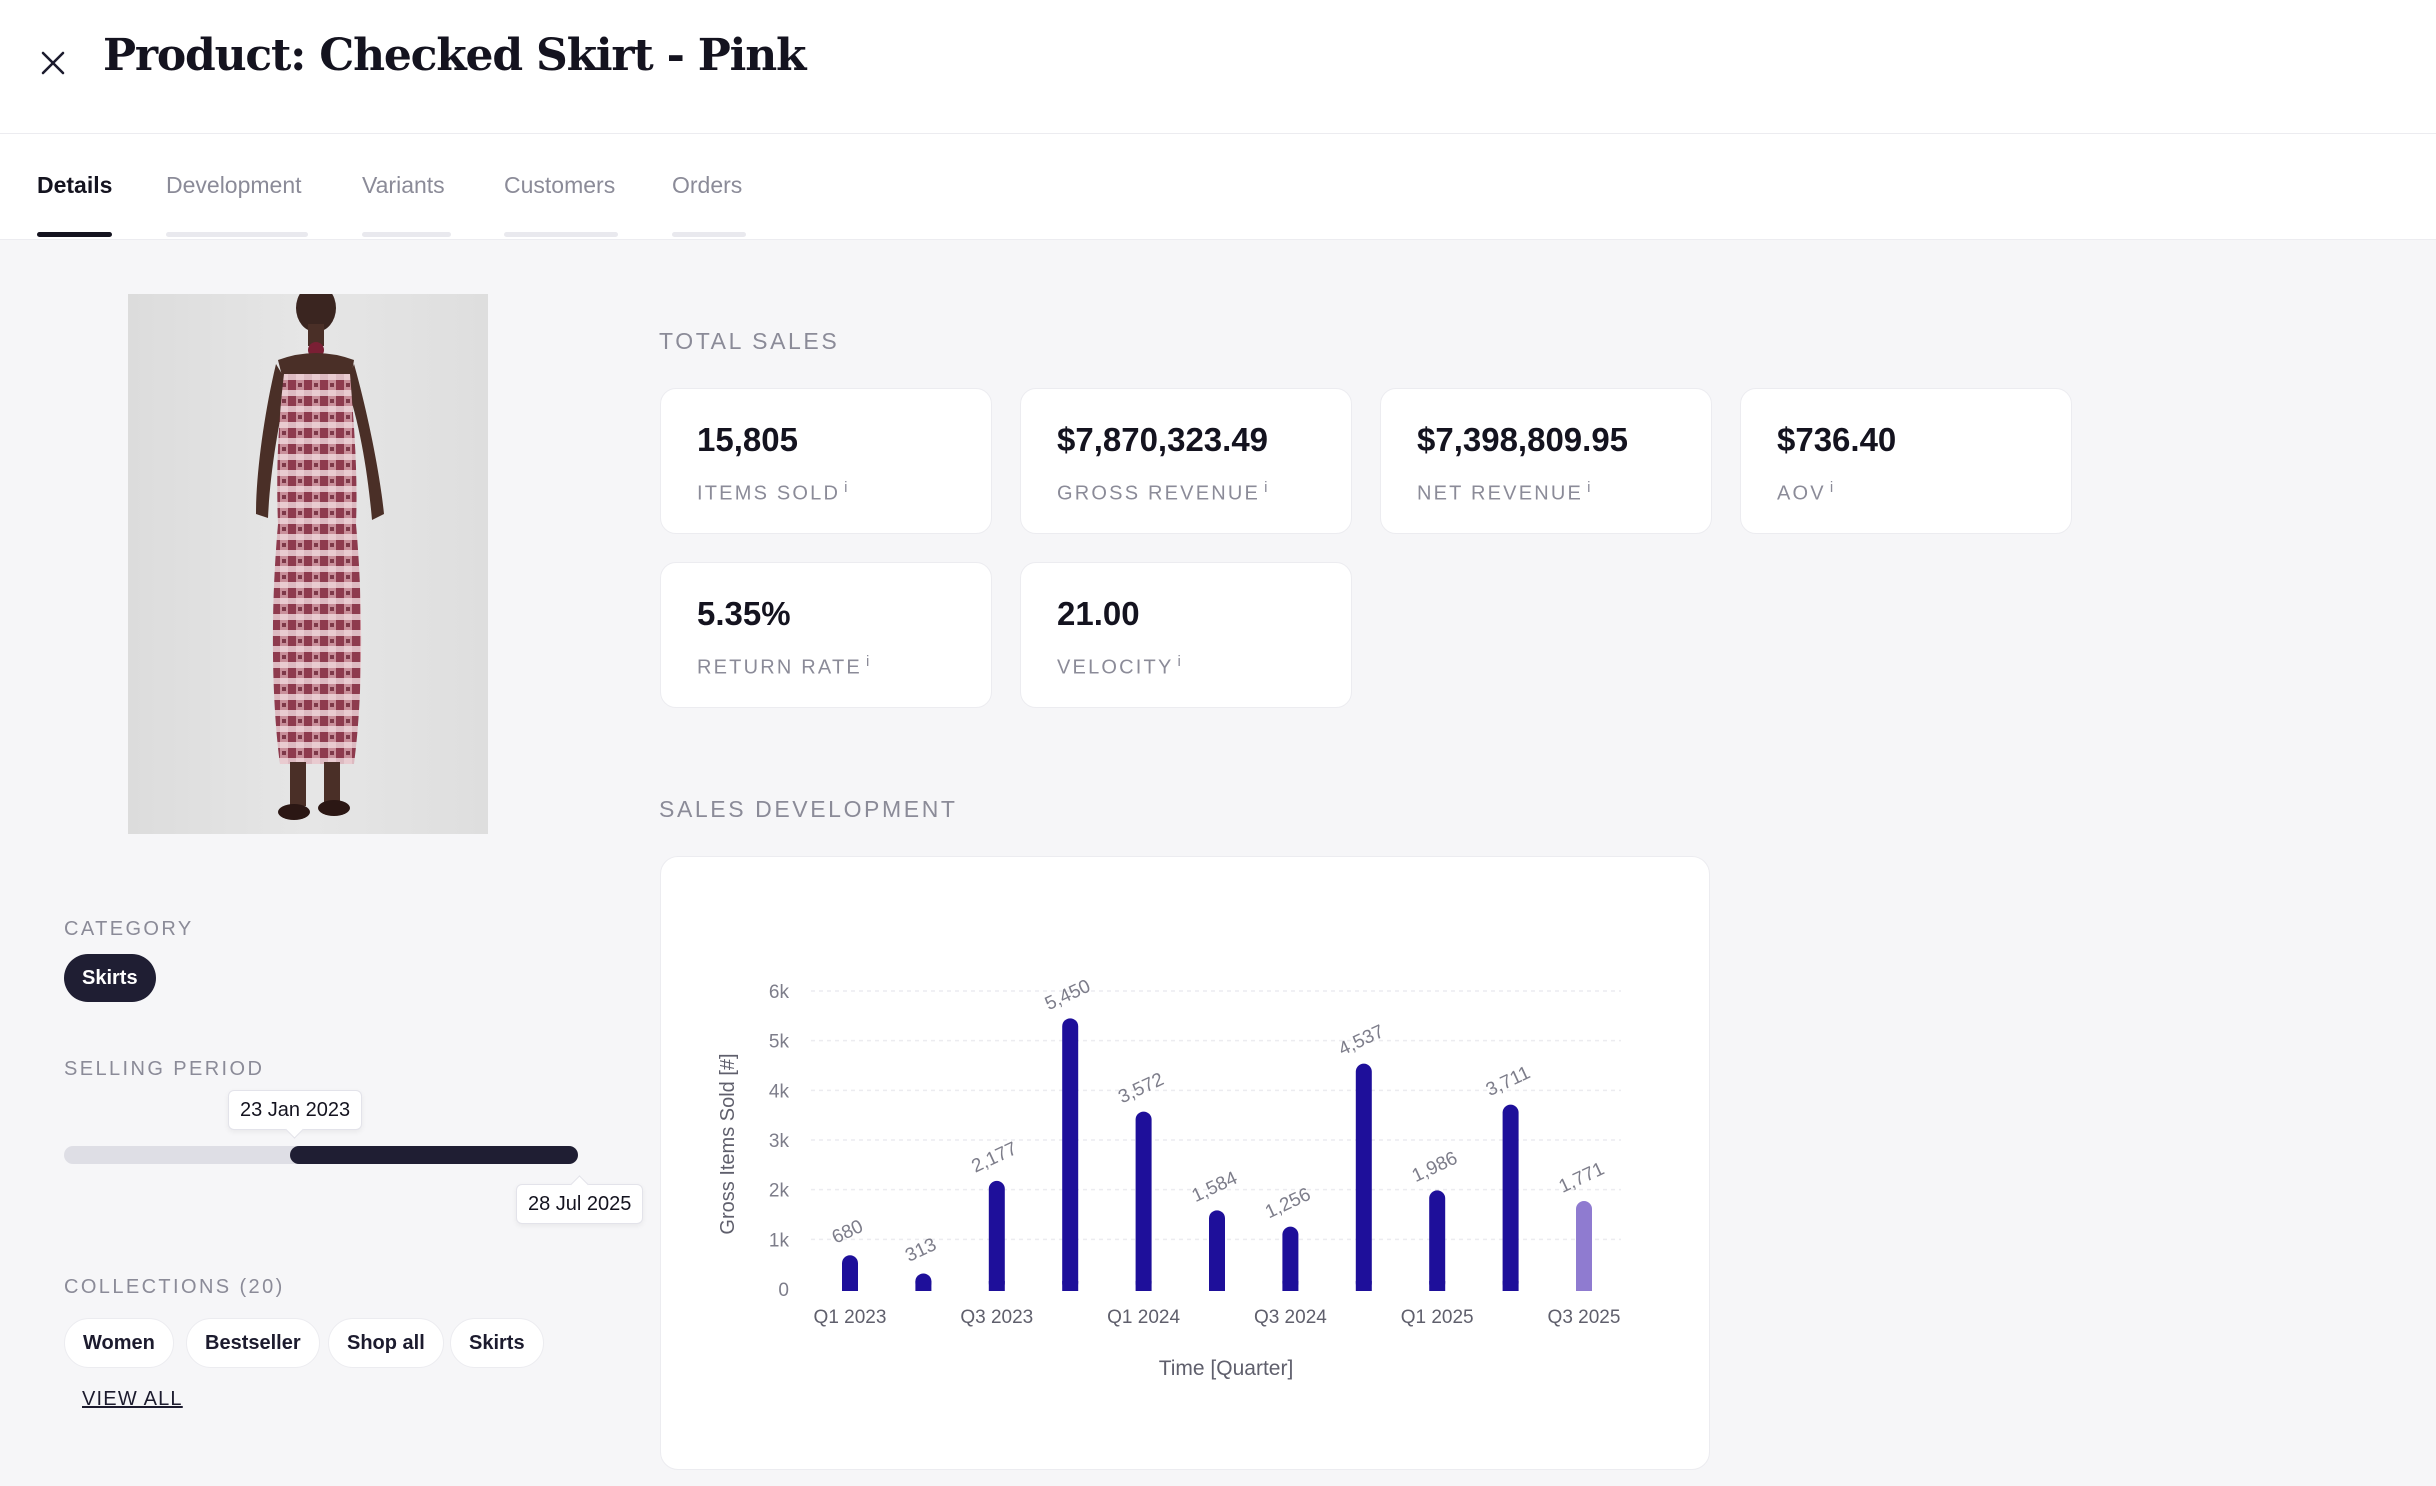 The width and height of the screenshot is (2436, 1486). I want to click on selling-period-range, so click(434, 1155).